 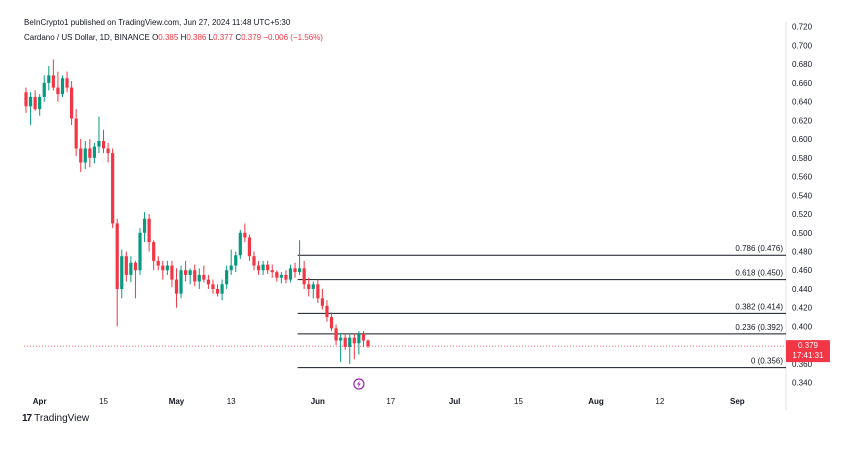 What do you see at coordinates (802, 27) in the screenshot?
I see `price-tick-label: 0.720` at bounding box center [802, 27].